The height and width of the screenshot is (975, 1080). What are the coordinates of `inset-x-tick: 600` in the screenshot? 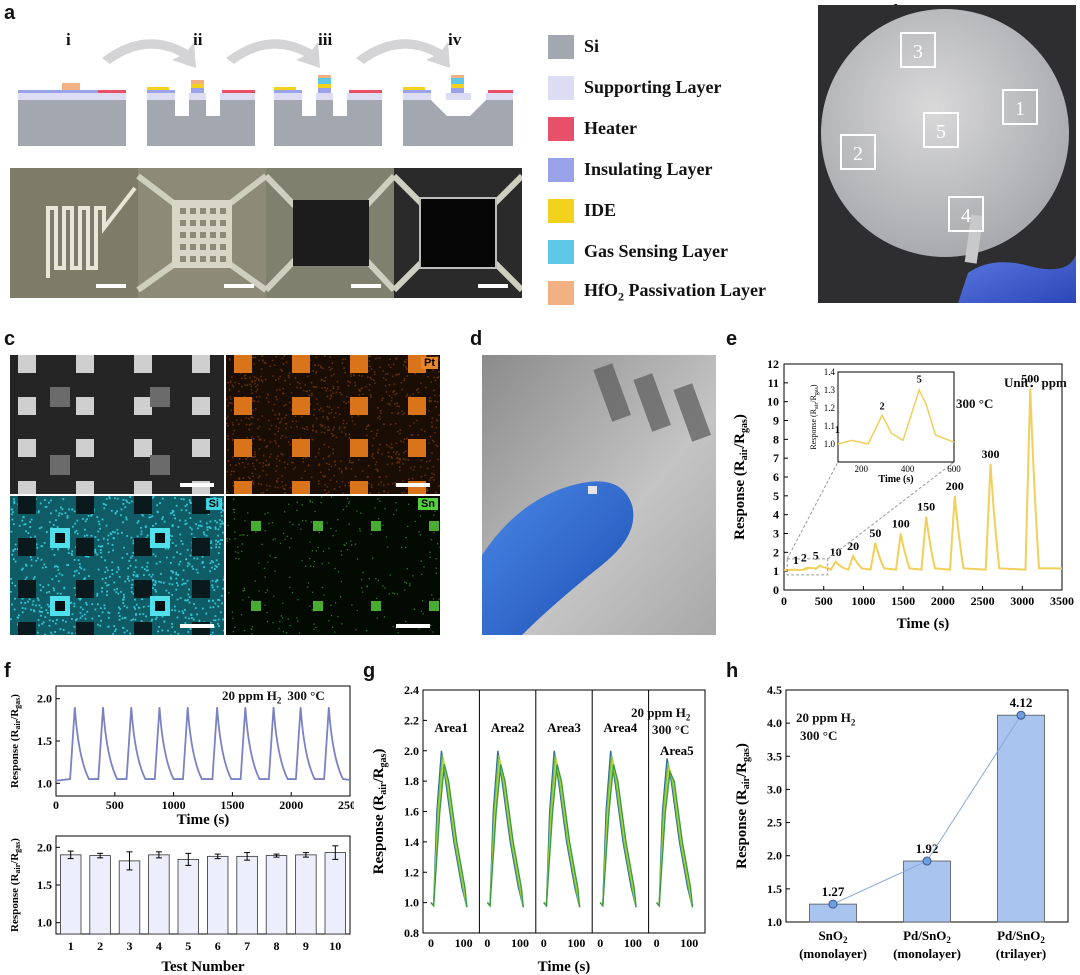 It's located at (954, 469).